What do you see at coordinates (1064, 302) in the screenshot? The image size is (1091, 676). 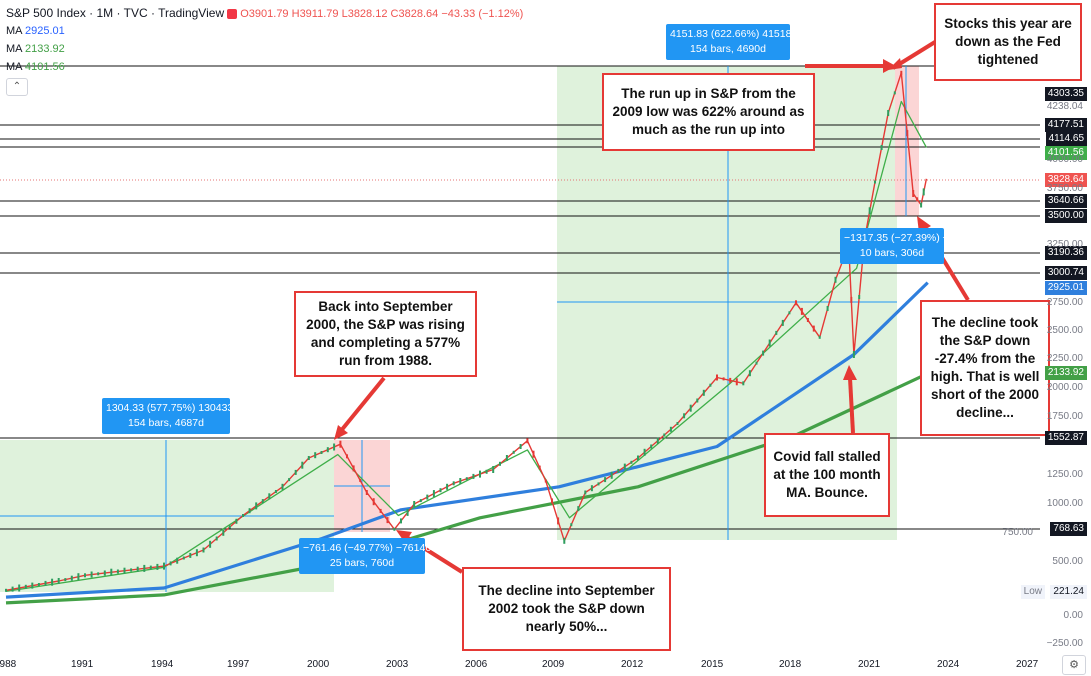 I see `y-tick-label: 2750.00` at bounding box center [1064, 302].